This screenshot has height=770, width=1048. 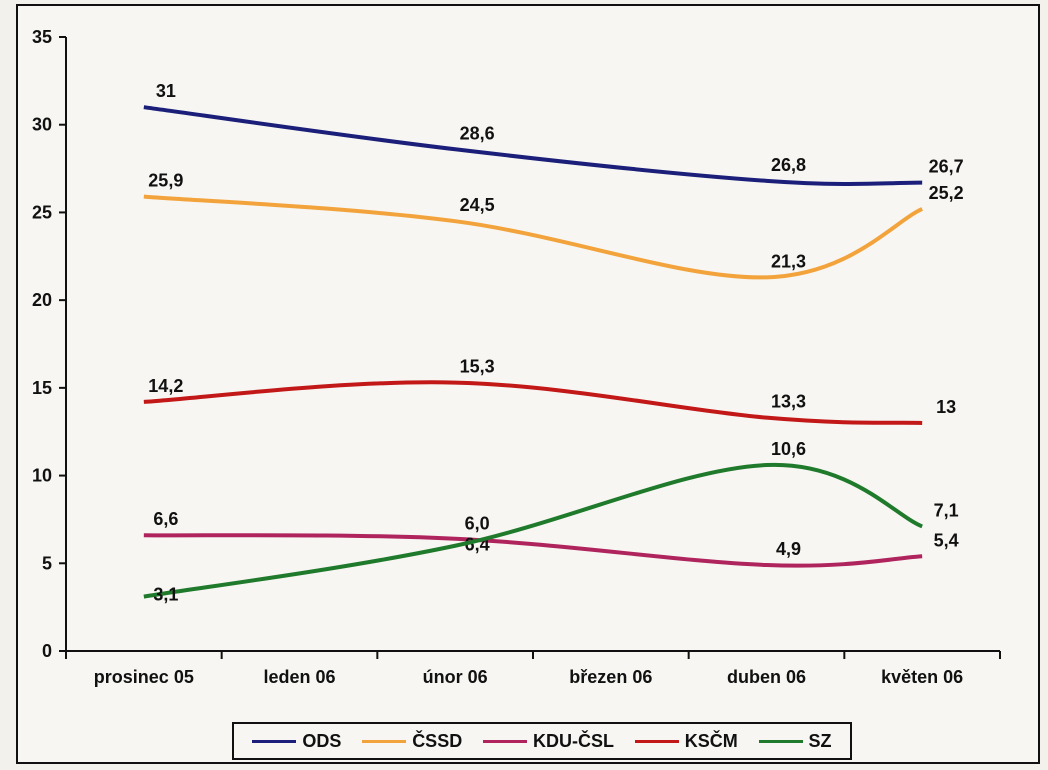 What do you see at coordinates (780, 741) in the screenshot?
I see `legend-swatch-sz` at bounding box center [780, 741].